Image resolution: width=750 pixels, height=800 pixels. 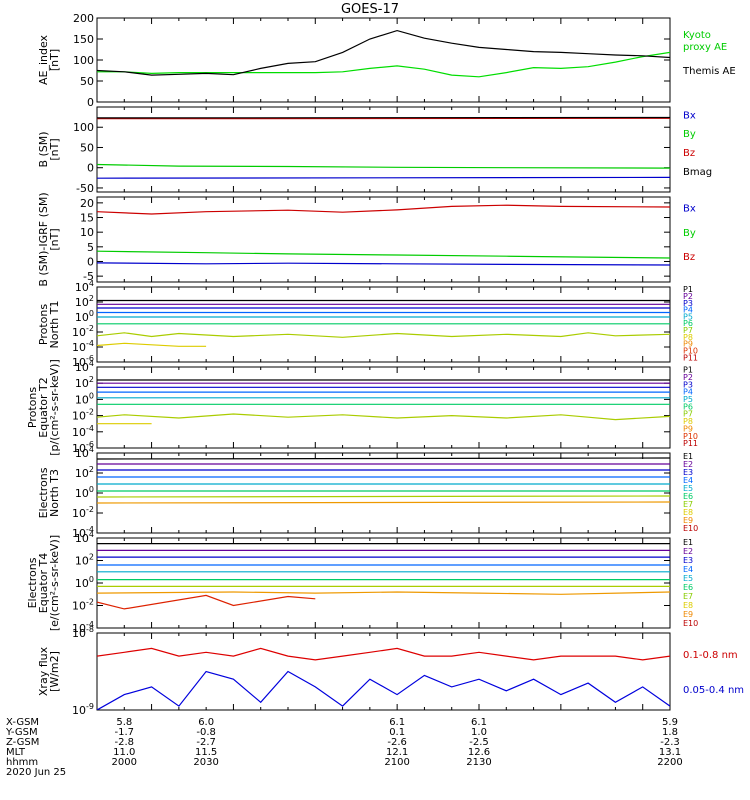 What do you see at coordinates (370, 9) in the screenshot?
I see `plot-title: GOES-17` at bounding box center [370, 9].